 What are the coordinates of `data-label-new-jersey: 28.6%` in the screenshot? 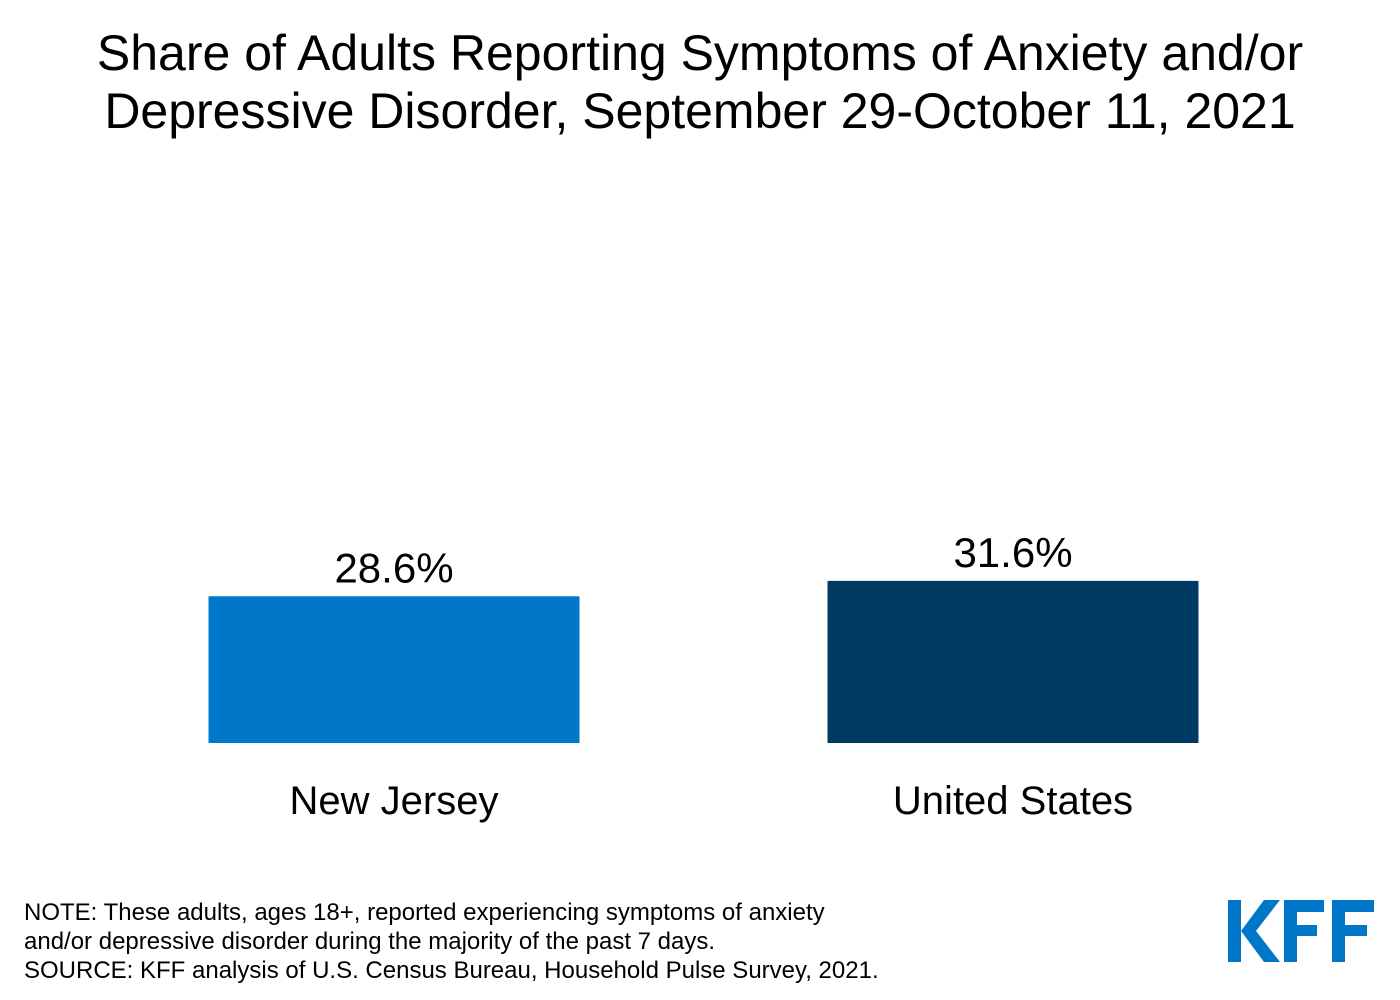 It's located at (393, 567).